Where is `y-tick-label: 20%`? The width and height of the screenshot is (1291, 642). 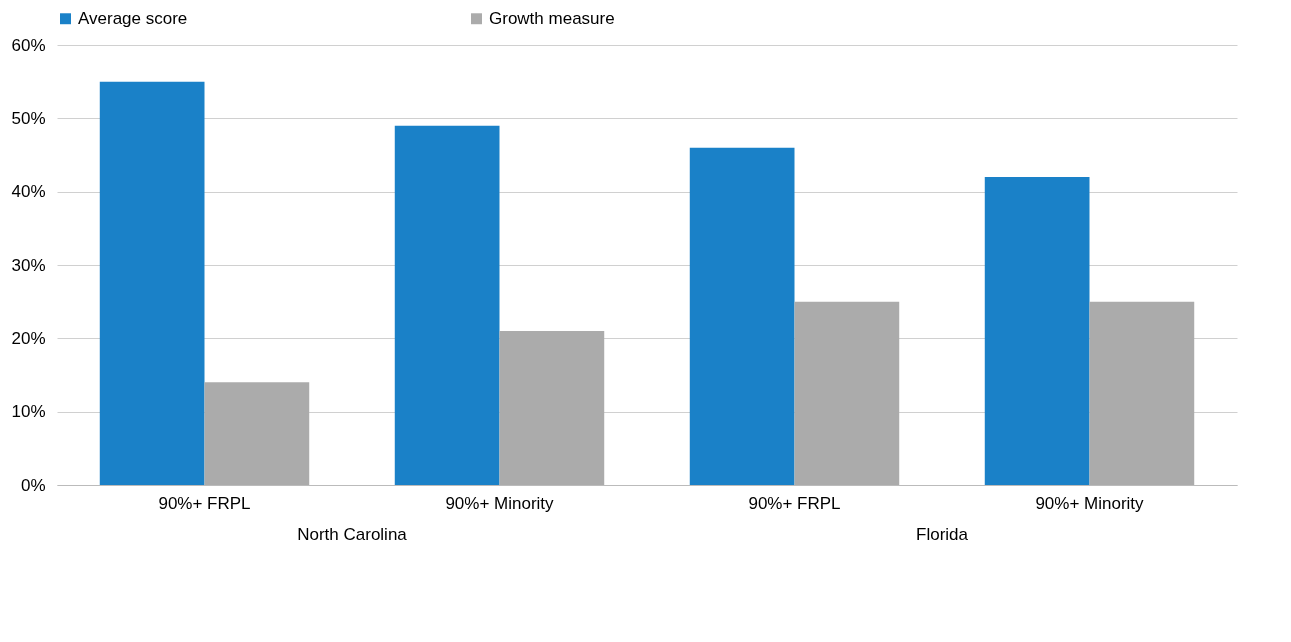
y-tick-label: 20% is located at coordinates (28, 338).